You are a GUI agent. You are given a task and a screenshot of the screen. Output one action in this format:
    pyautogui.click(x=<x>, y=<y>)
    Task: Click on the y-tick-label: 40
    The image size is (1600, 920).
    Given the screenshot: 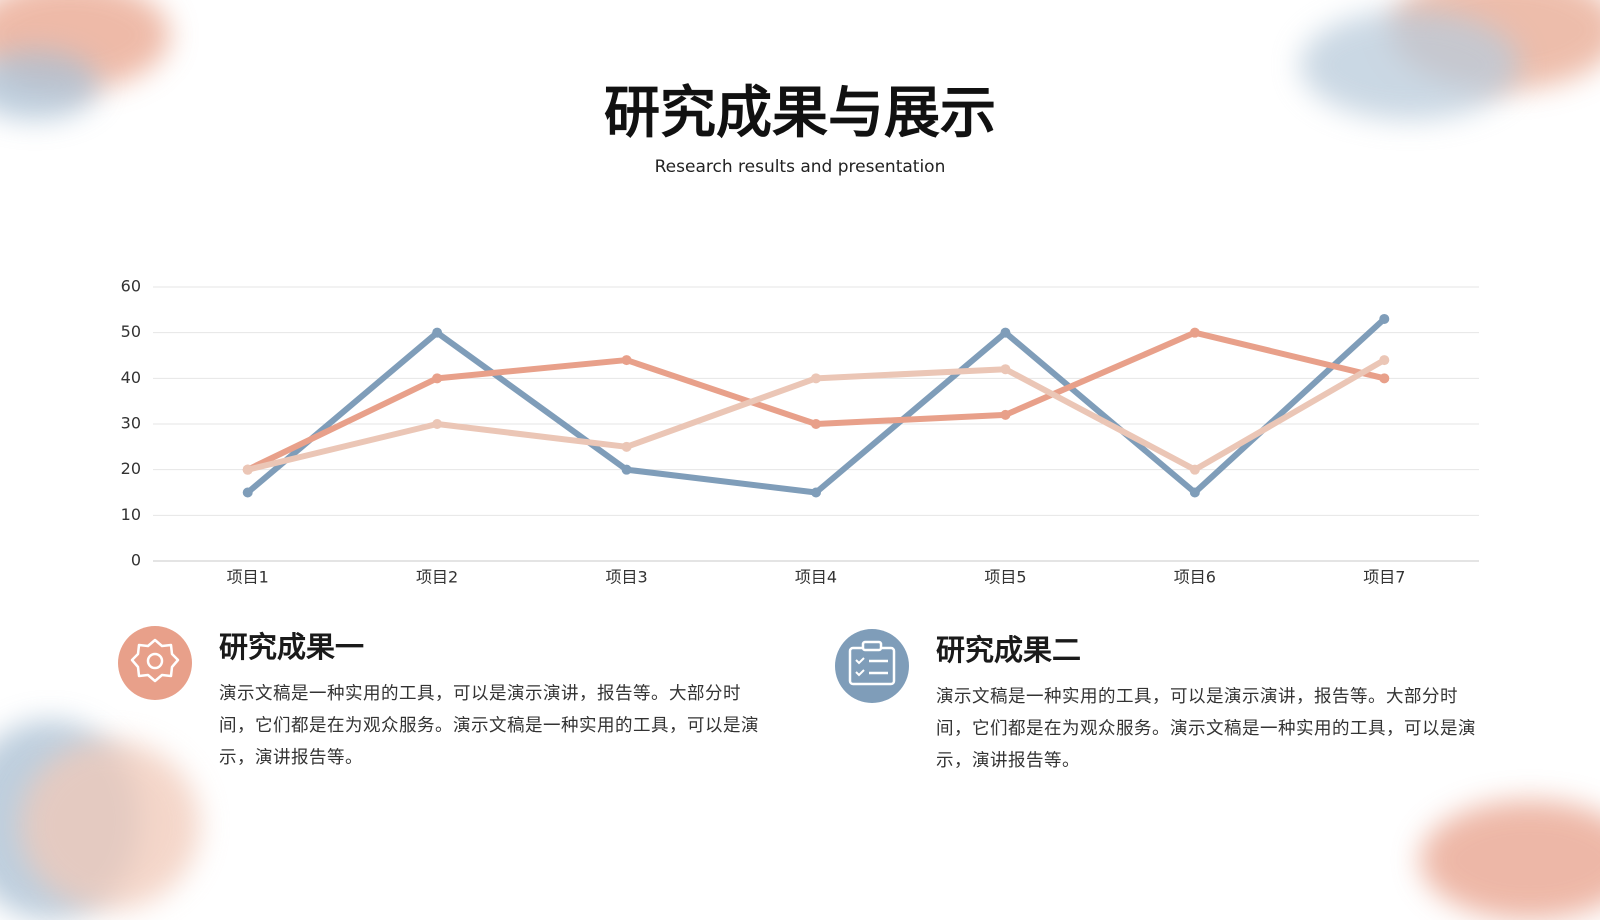 What is the action you would take?
    pyautogui.click(x=131, y=377)
    